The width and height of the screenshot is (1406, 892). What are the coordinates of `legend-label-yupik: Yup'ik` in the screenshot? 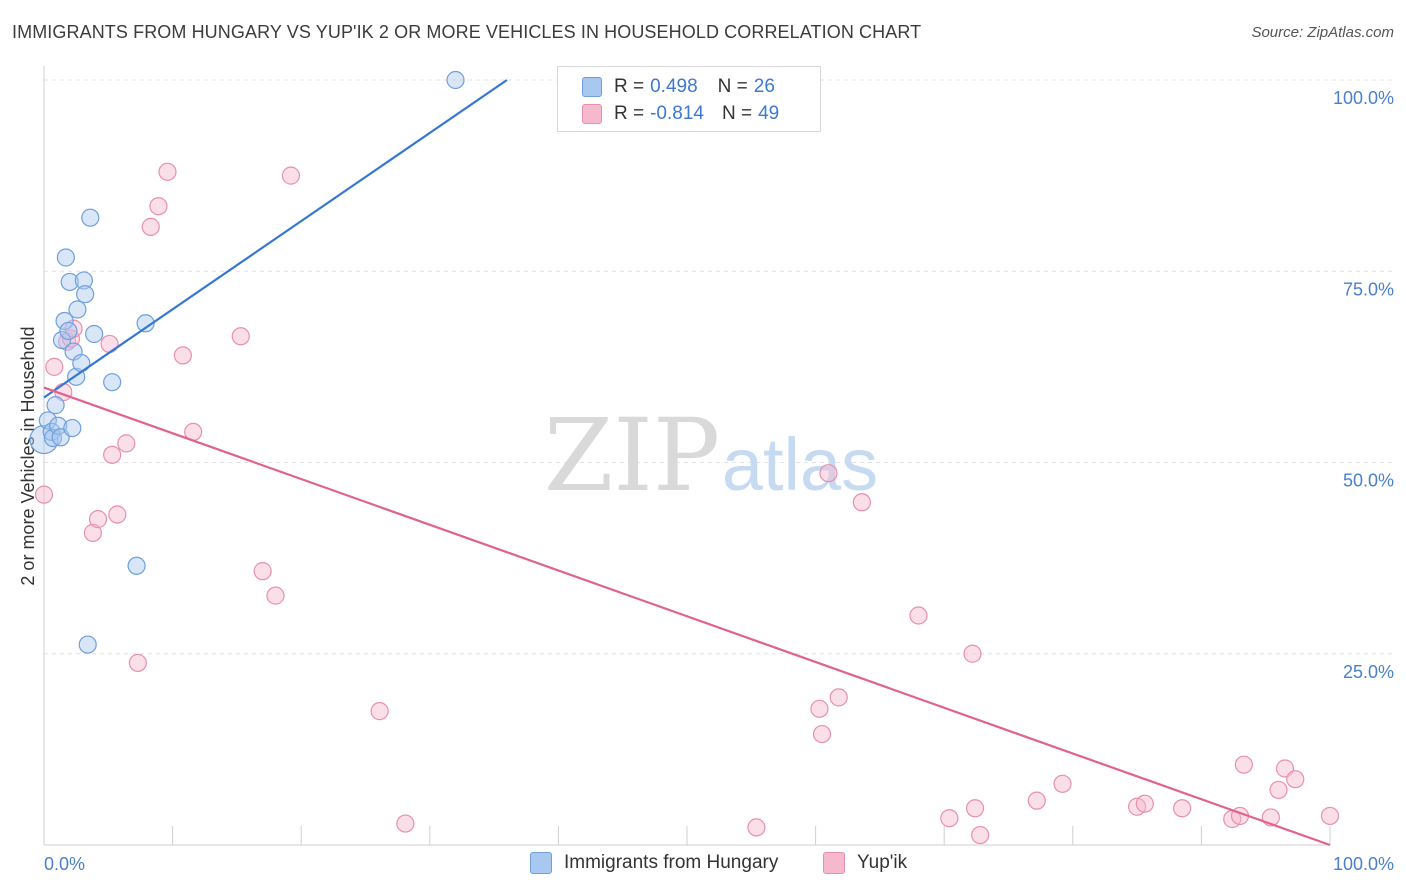 It's located at (882, 862).